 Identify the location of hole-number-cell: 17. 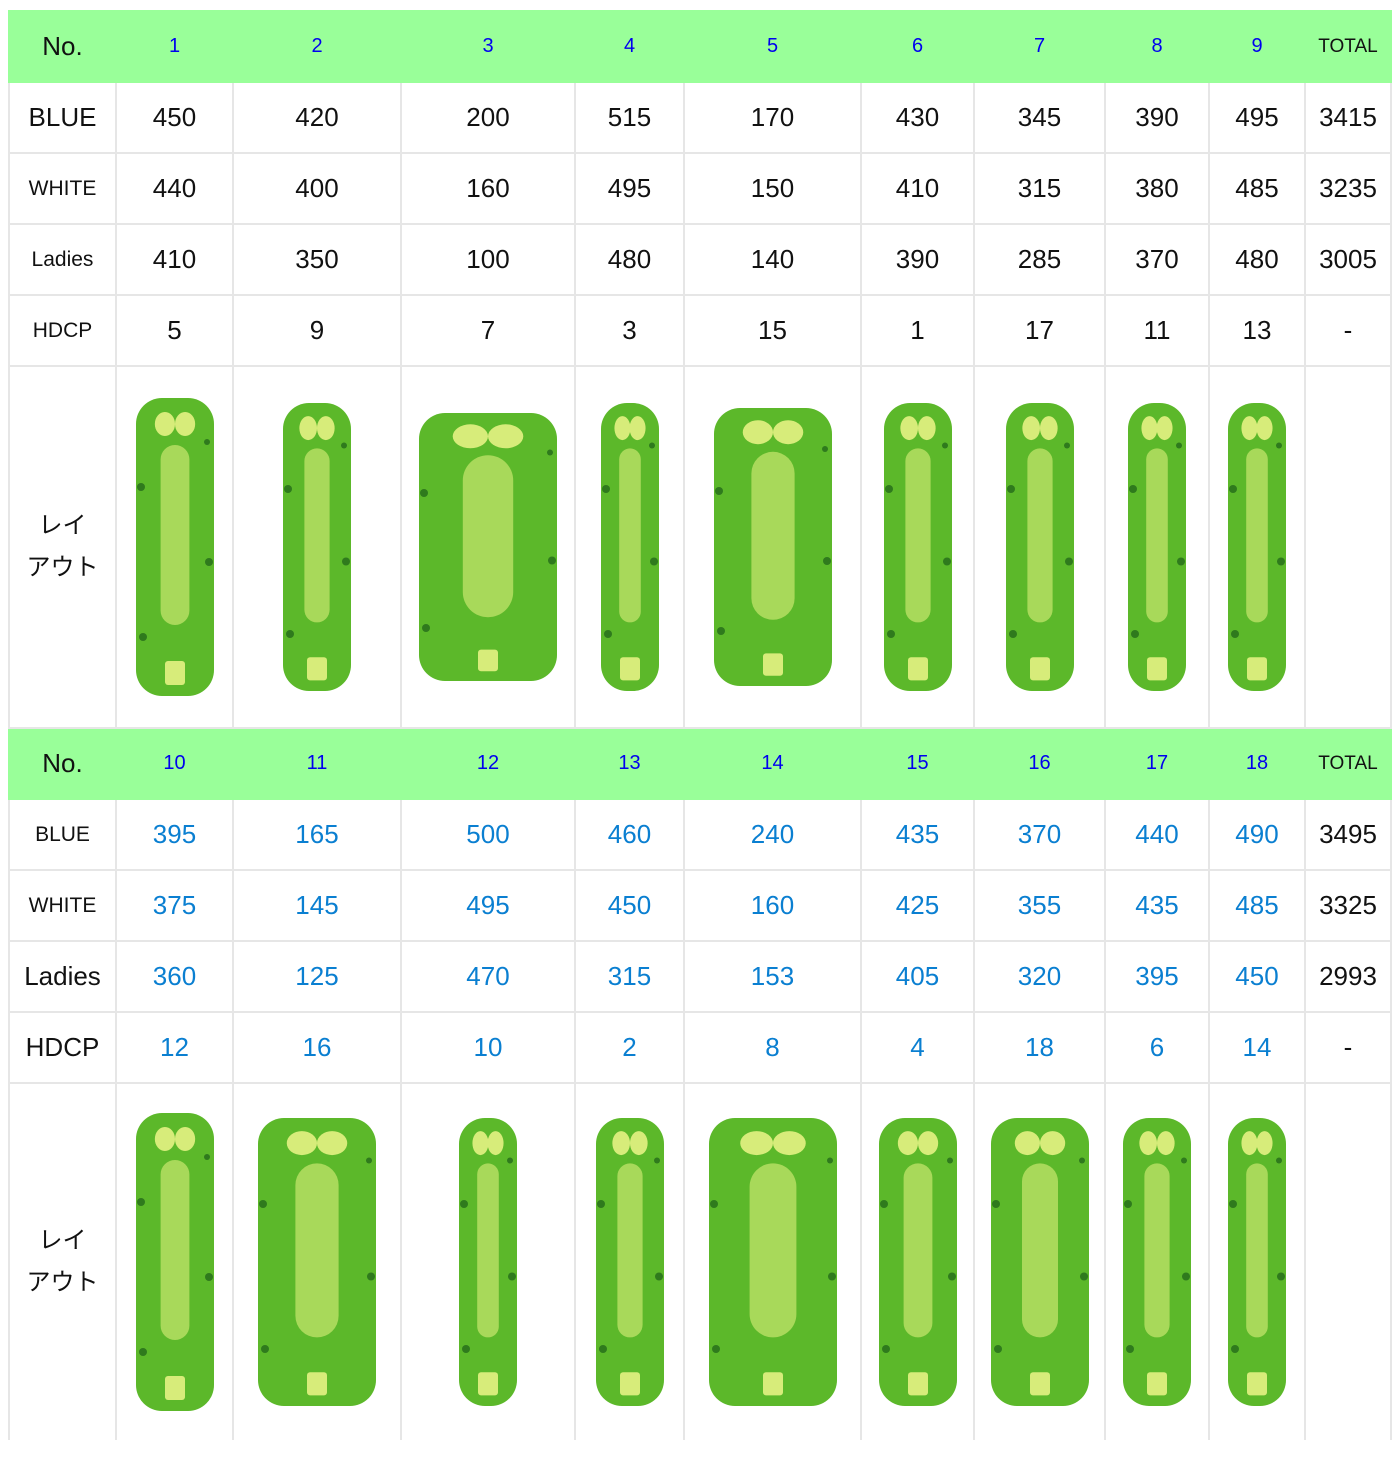
(1157, 763).